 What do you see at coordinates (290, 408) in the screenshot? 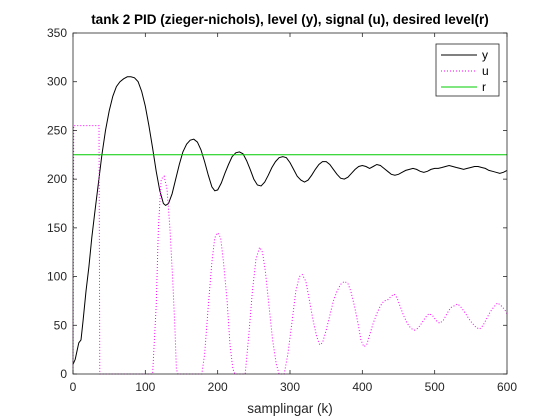
I see `x-axis-label: samplingar (k)` at bounding box center [290, 408].